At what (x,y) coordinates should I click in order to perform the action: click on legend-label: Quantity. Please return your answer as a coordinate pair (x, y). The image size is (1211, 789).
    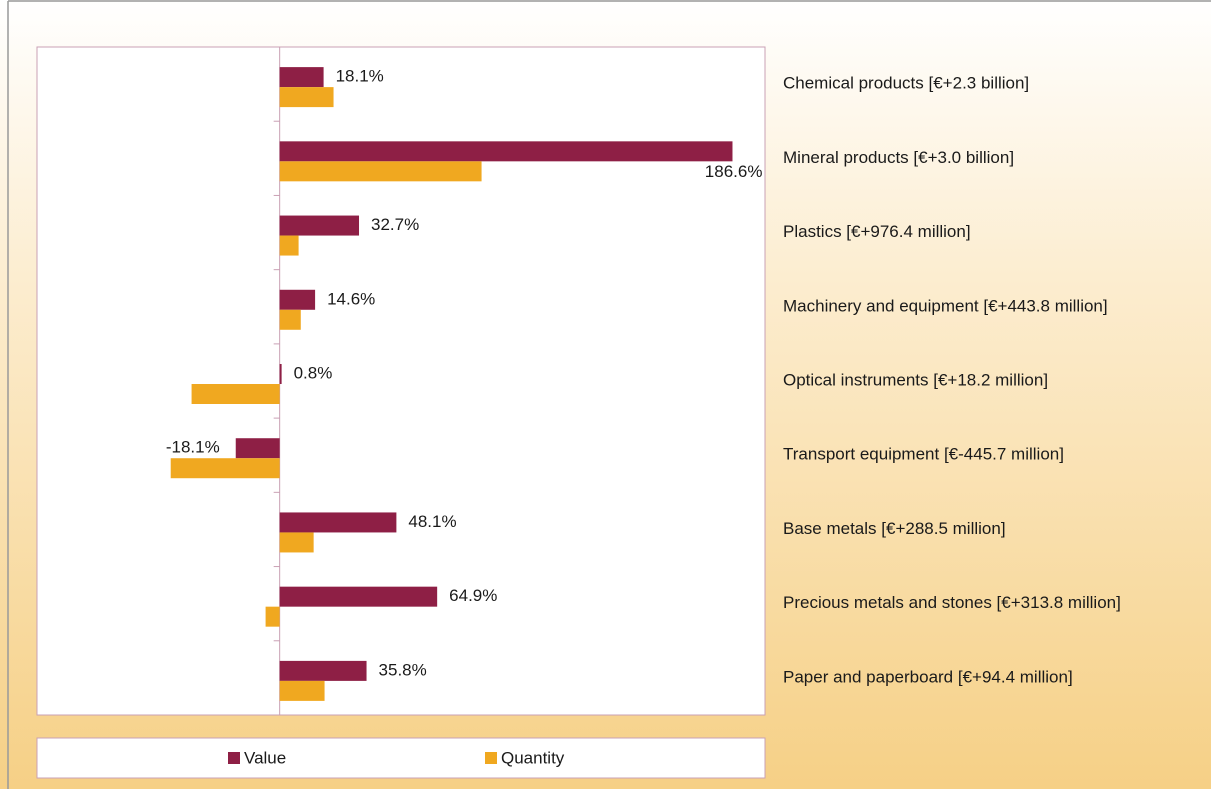
    Looking at the image, I should click on (533, 757).